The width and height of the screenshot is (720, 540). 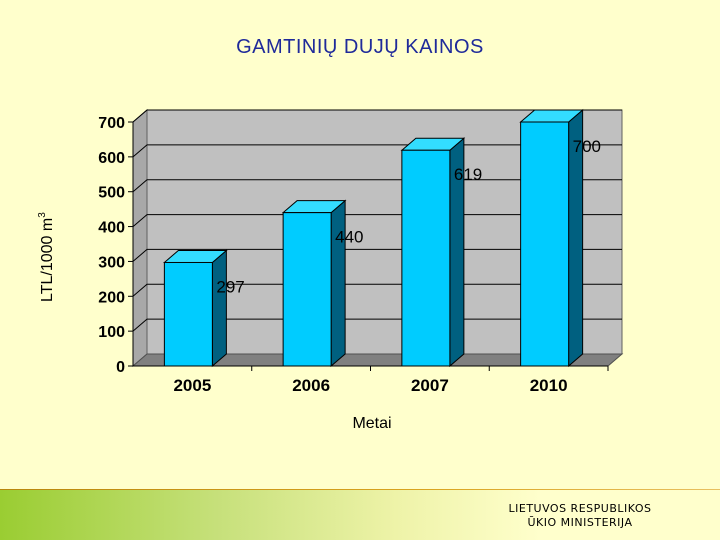 I want to click on x-tick-label: 2006, so click(x=311, y=385).